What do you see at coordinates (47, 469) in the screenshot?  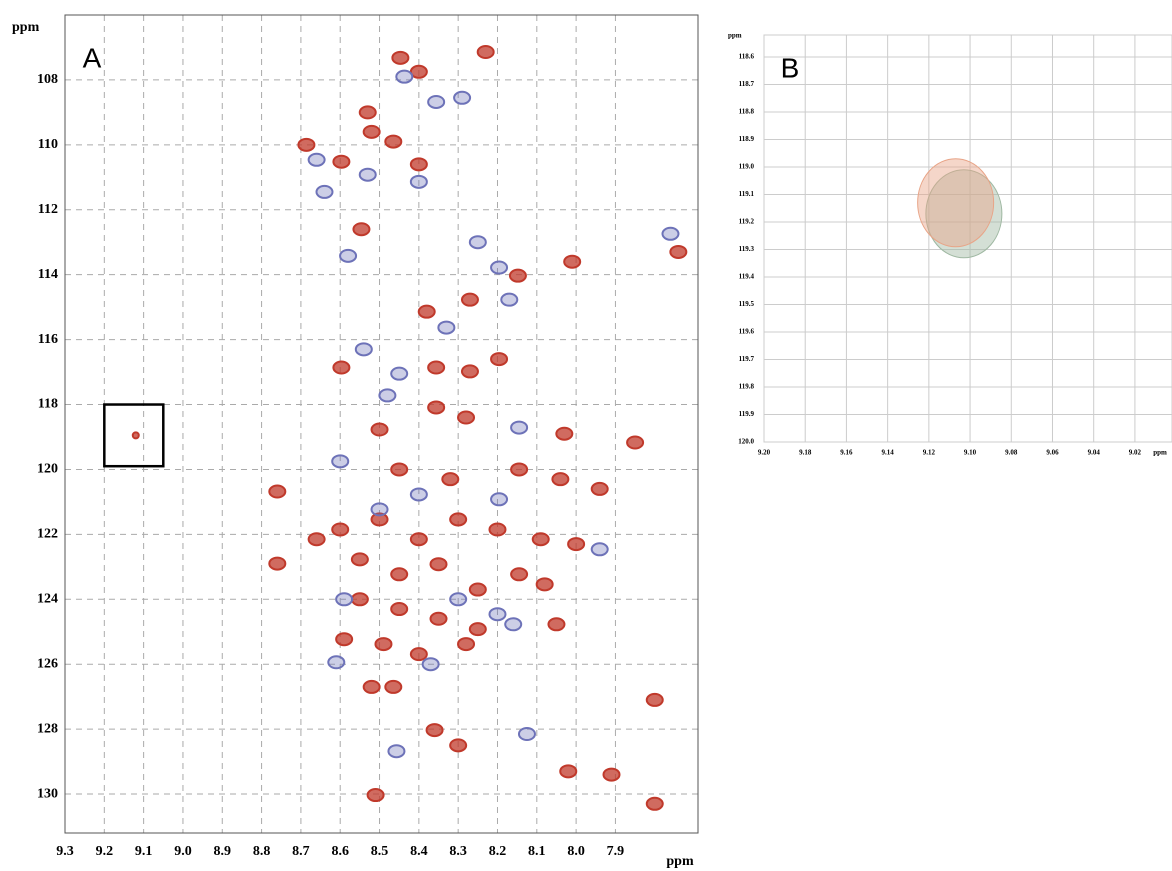 I see `y-tick-label: 120` at bounding box center [47, 469].